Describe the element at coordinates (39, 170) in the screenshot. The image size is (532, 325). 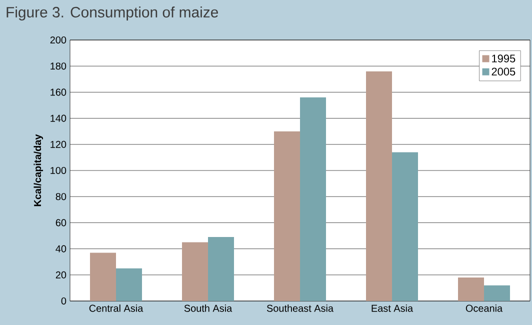
I see `y-axis-title: Kcal/capita/day` at that location.